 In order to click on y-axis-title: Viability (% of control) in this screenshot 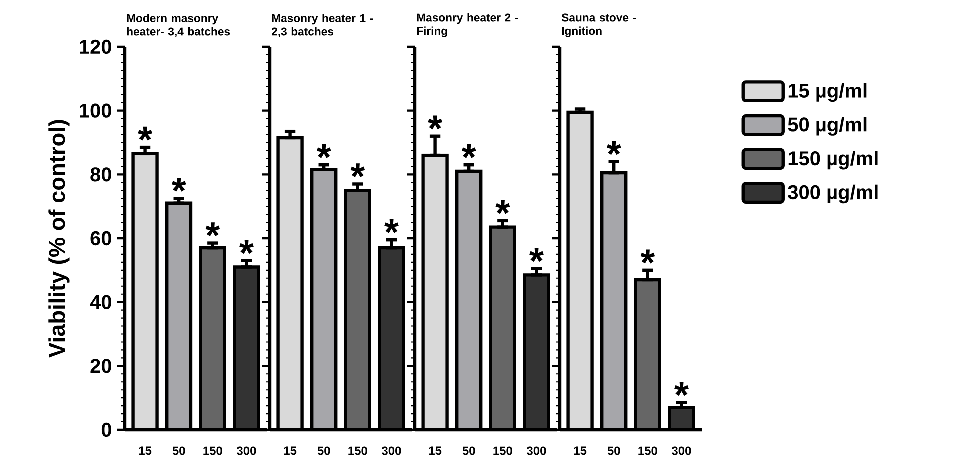, I will do `click(59, 239)`.